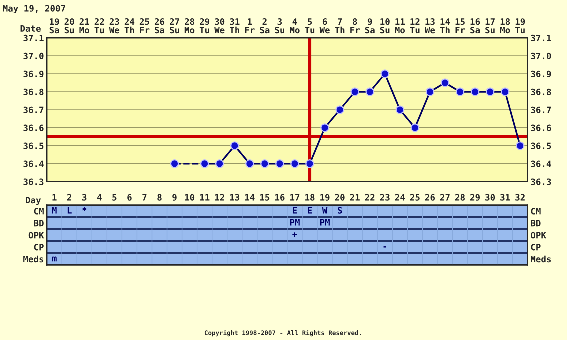  What do you see at coordinates (490, 26) in the screenshot?
I see `x-tick-label: 17 Su` at bounding box center [490, 26].